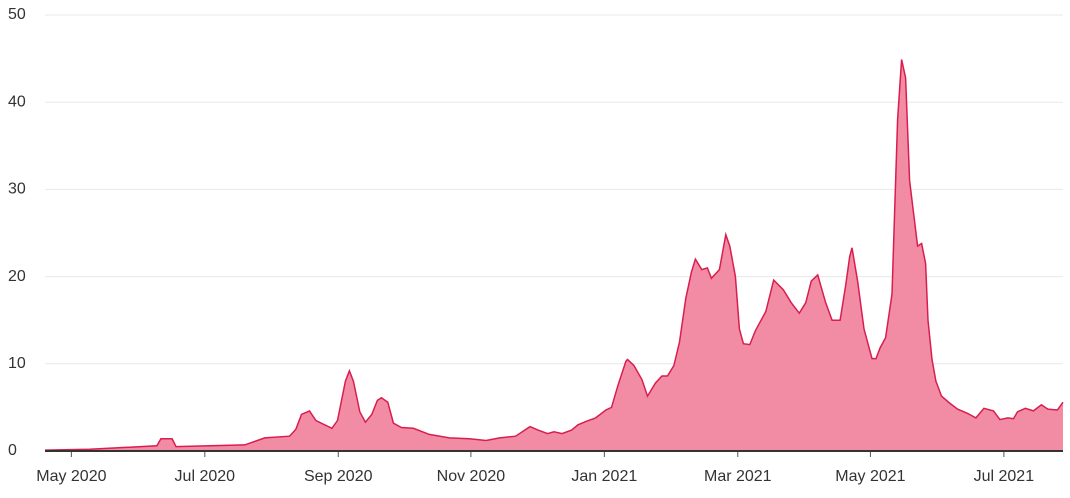 The height and width of the screenshot is (498, 1070). What do you see at coordinates (17, 101) in the screenshot?
I see `y-tick-label: 40` at bounding box center [17, 101].